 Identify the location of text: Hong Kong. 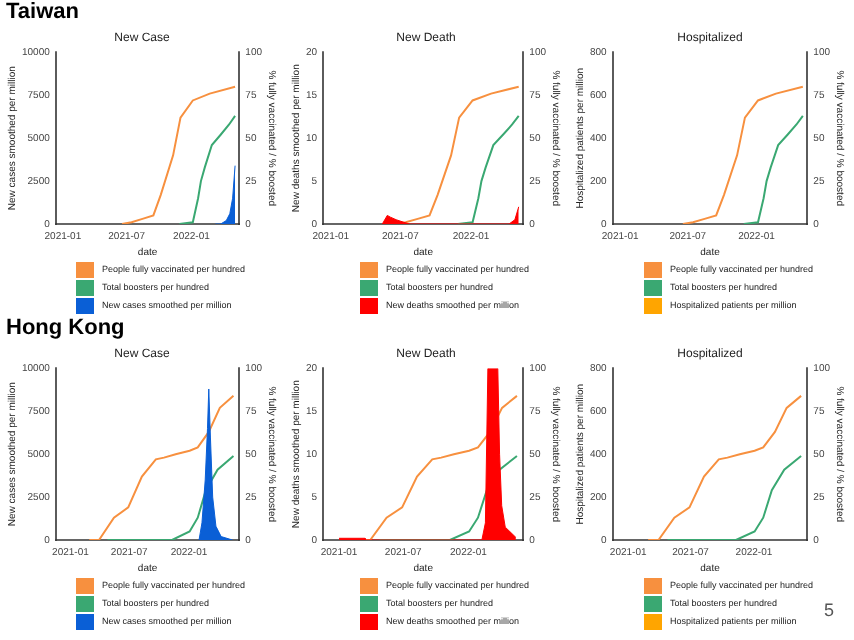
(65, 328).